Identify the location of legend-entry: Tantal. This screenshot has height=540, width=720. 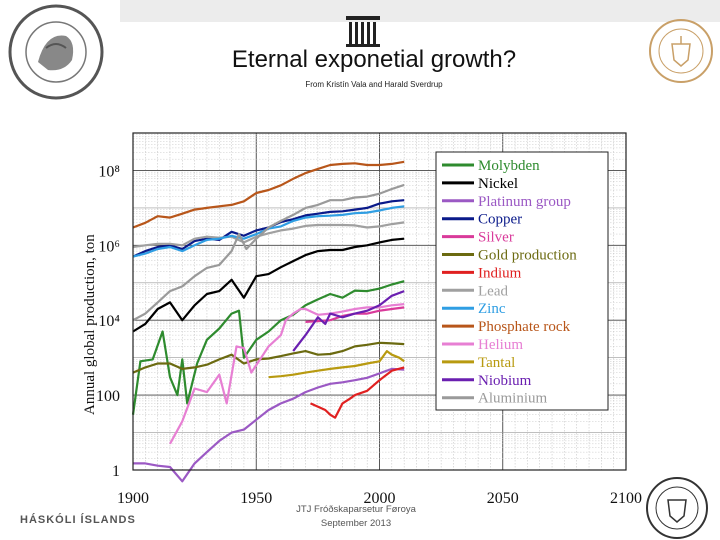
(496, 363).